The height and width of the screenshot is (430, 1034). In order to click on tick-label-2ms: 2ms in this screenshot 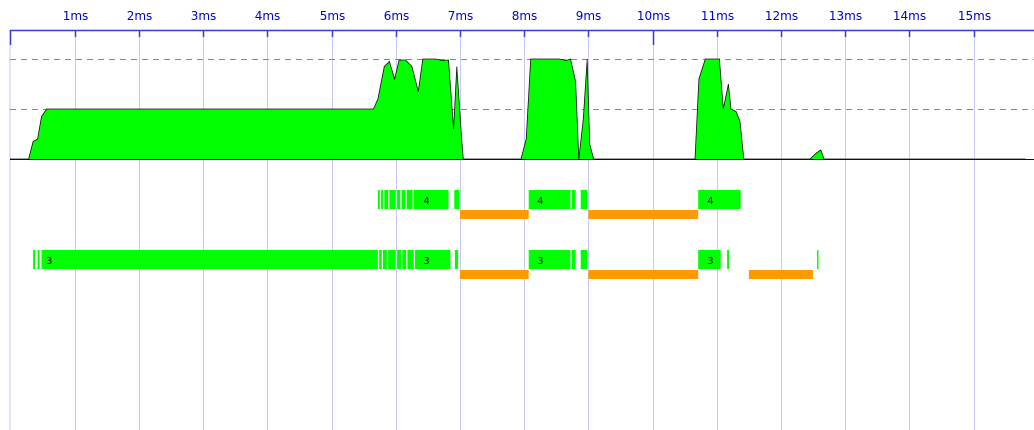, I will do `click(140, 16)`.